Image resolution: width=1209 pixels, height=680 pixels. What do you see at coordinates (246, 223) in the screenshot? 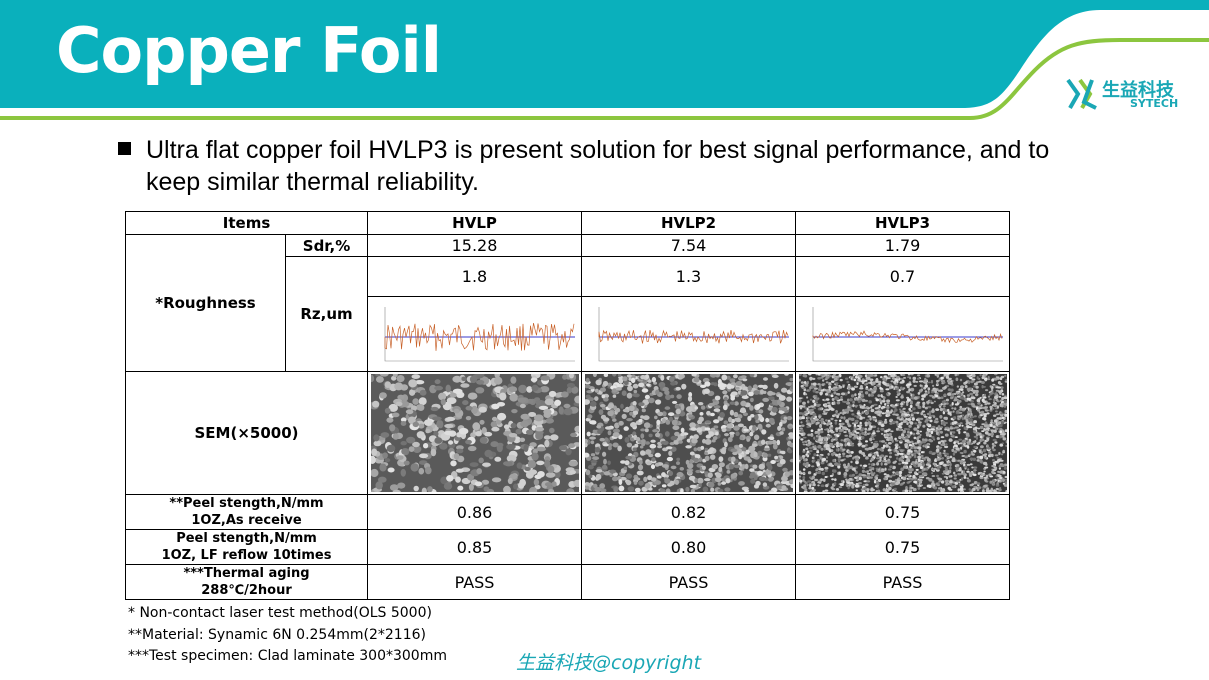
I see `header-items: Items` at bounding box center [246, 223].